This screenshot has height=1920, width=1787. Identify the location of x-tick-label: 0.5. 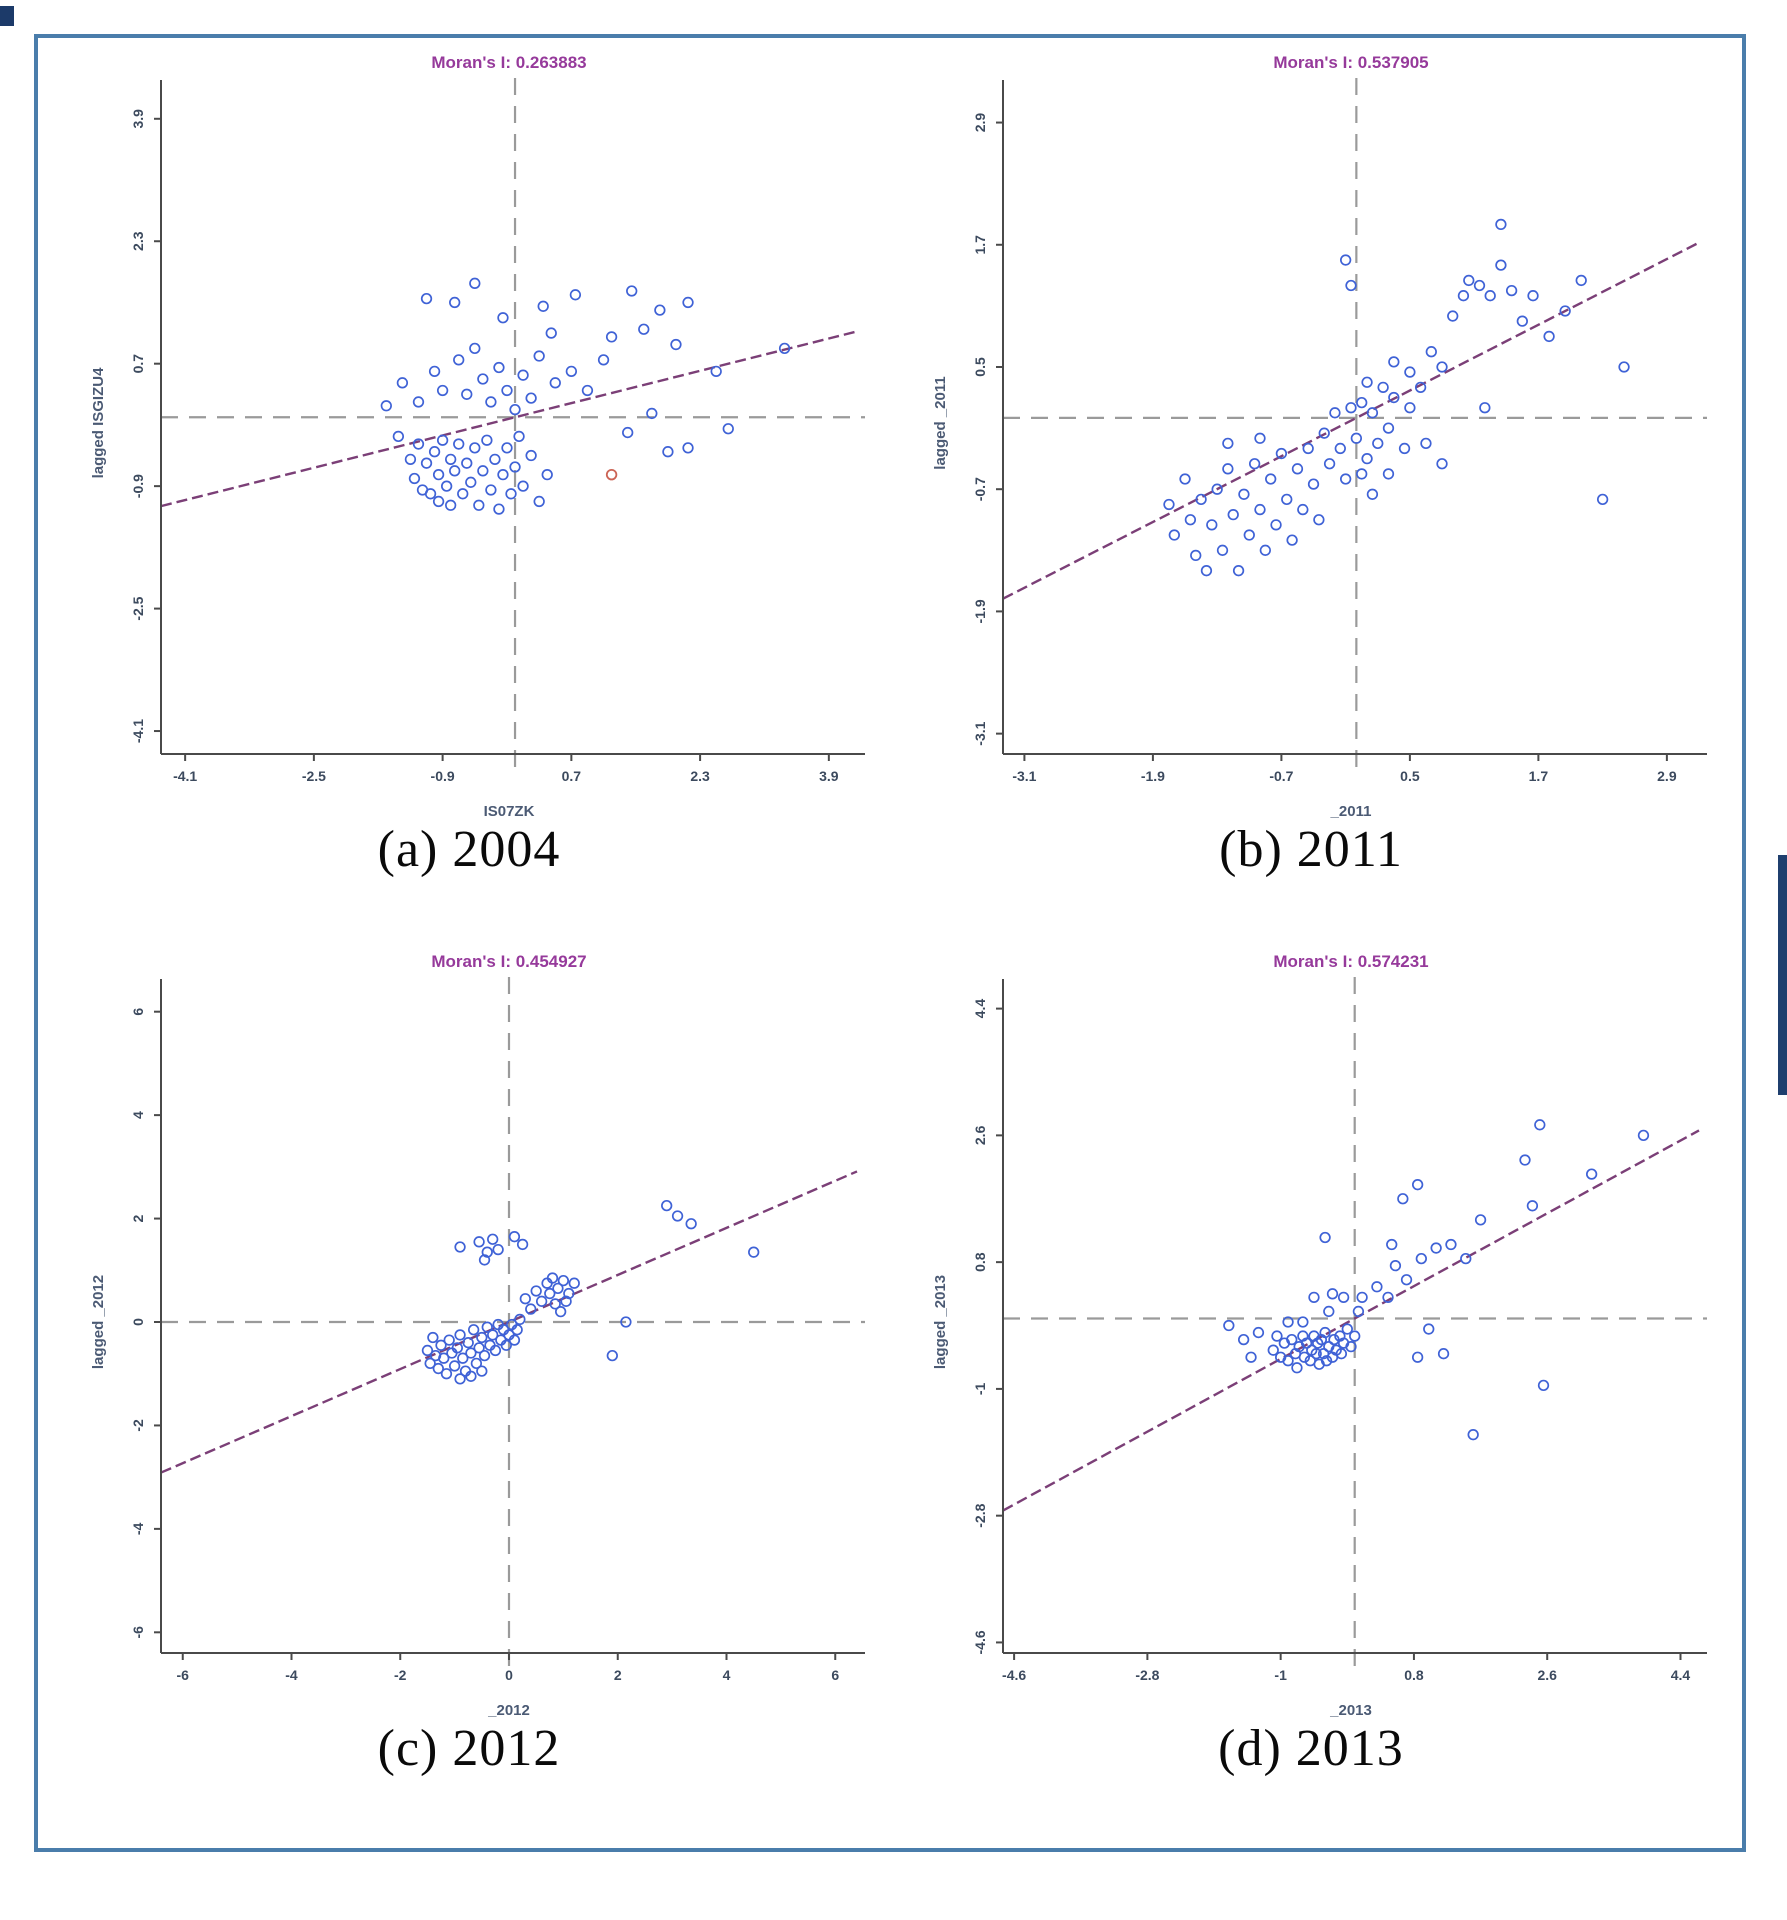
(1410, 776).